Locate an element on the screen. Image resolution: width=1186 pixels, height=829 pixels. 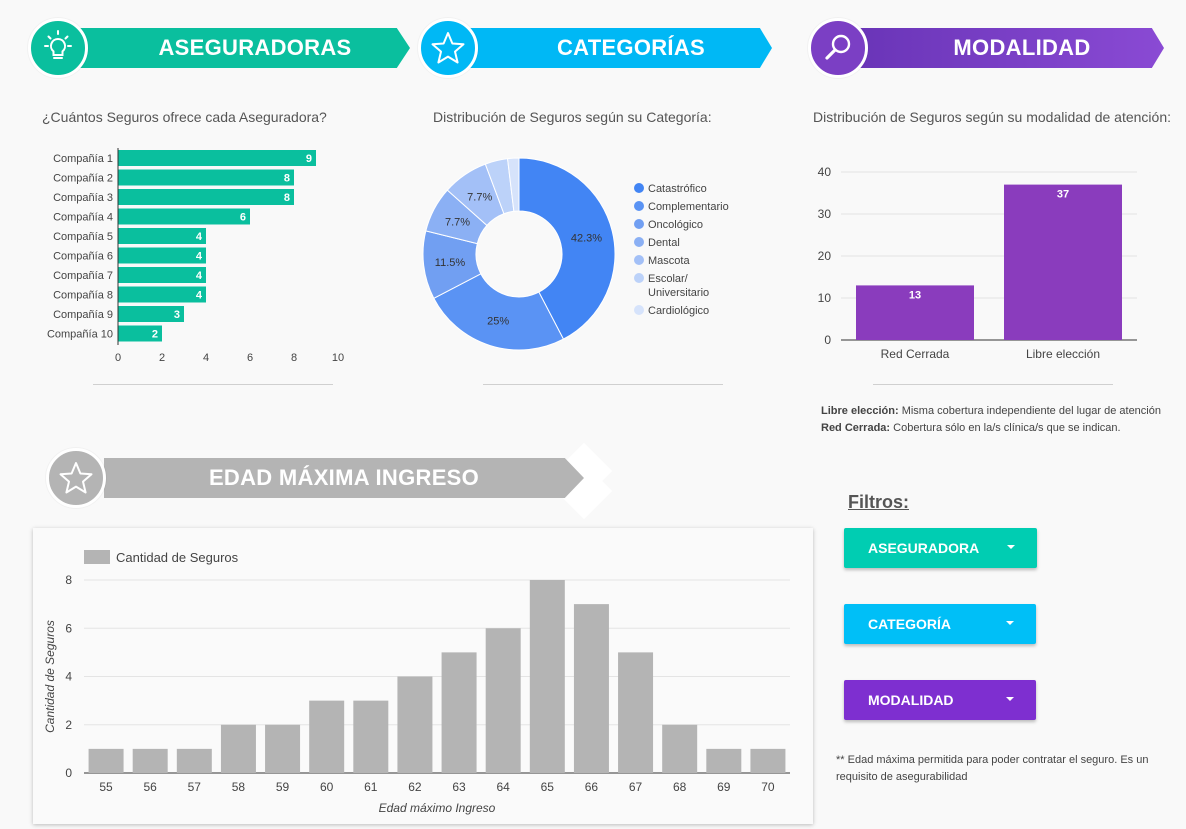
modalidad-y-tick: 20 is located at coordinates (825, 256).